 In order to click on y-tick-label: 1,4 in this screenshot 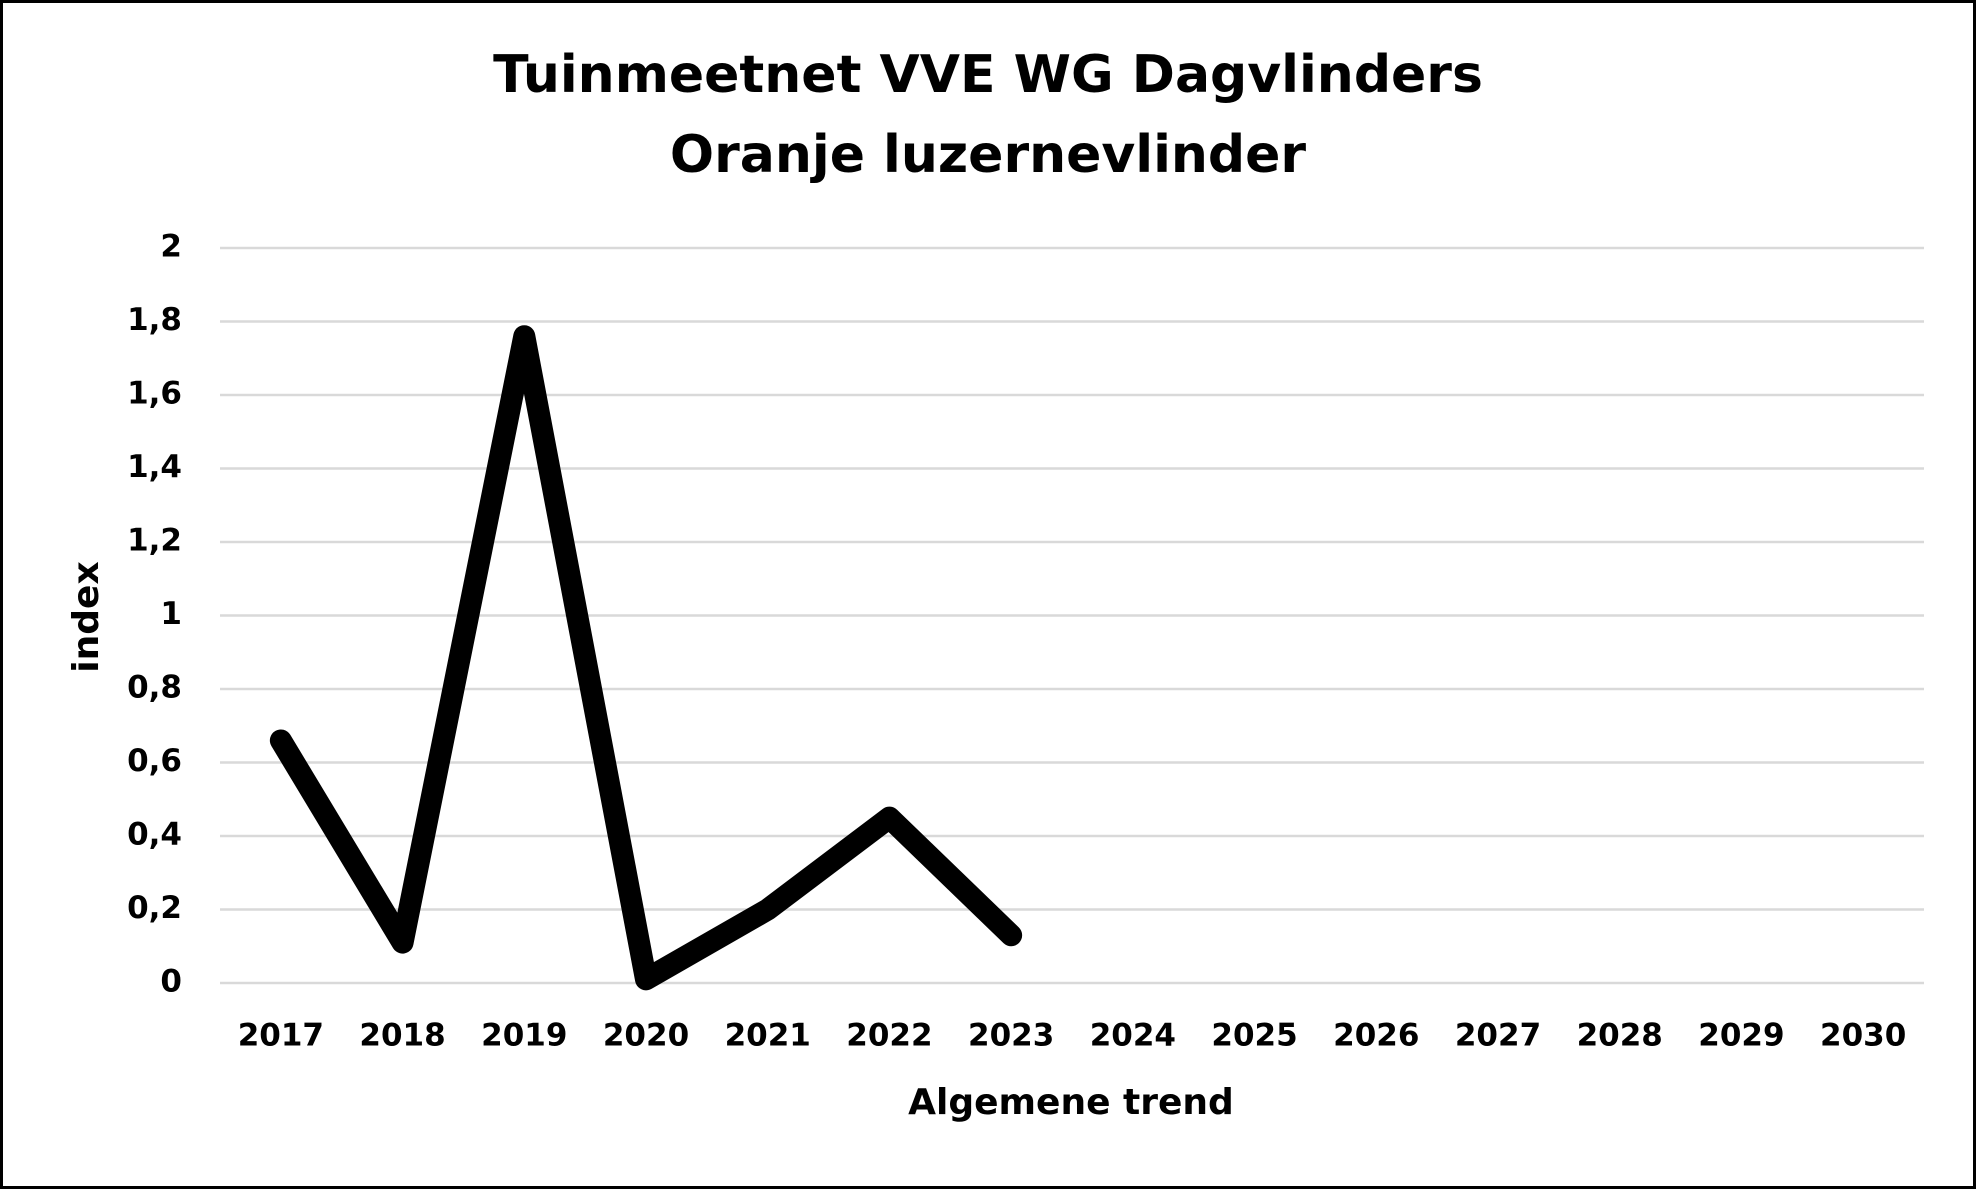, I will do `click(154, 467)`.